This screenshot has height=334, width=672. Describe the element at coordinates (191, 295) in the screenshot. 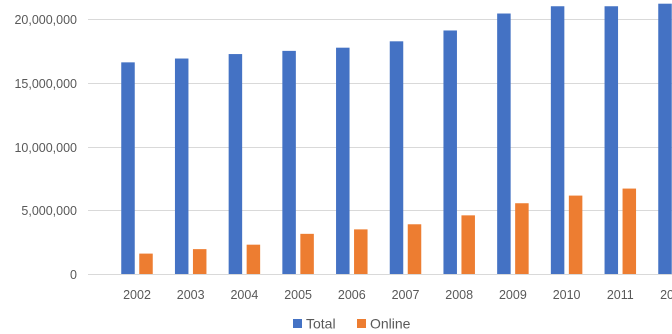

I see `x-tick-label: 2003` at that location.